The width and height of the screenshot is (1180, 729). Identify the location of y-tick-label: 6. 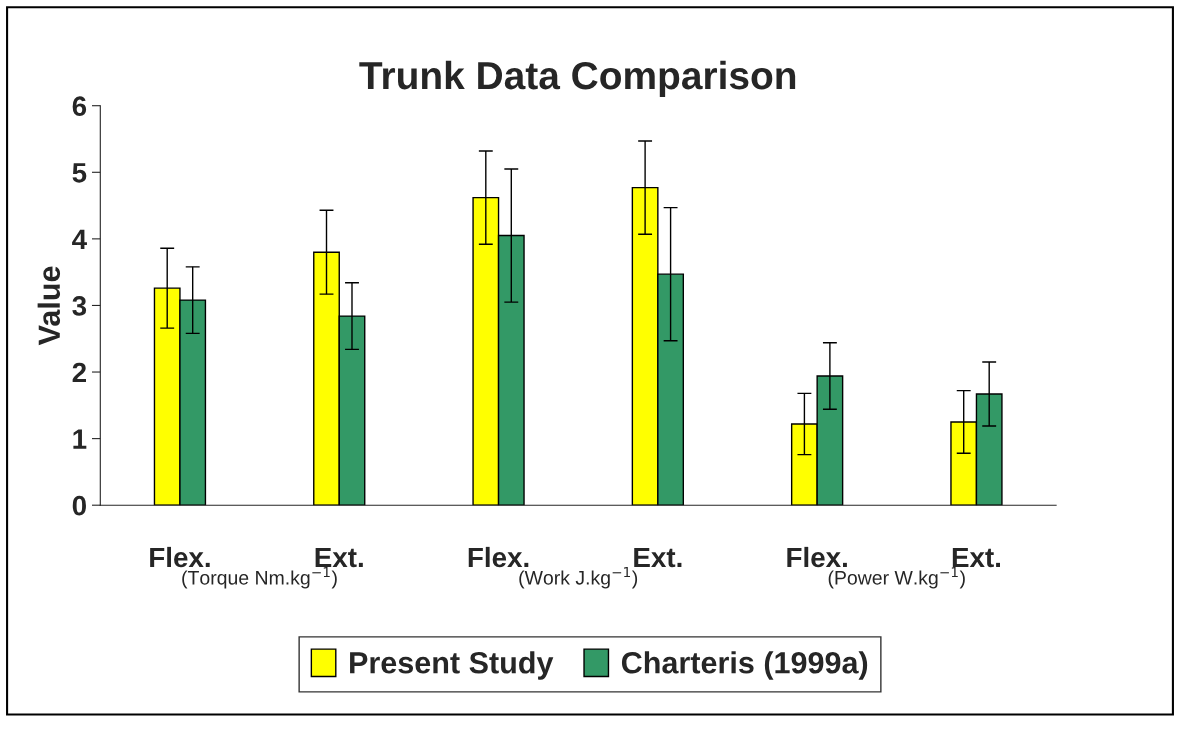
(79, 106).